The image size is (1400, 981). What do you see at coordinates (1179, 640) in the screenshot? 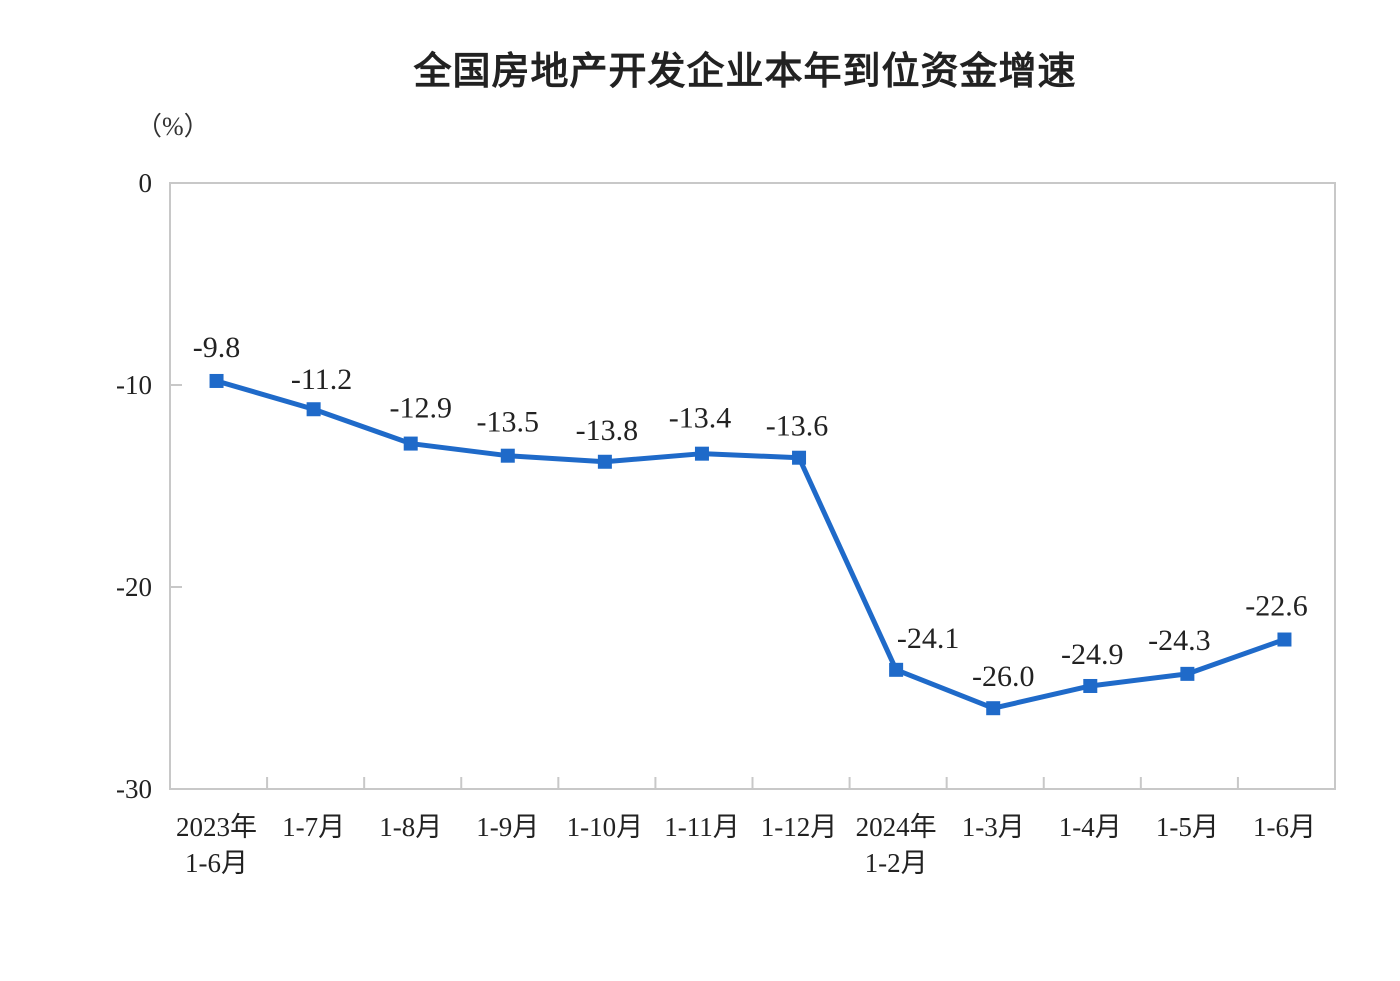
I see `data-label: -24.3` at bounding box center [1179, 640].